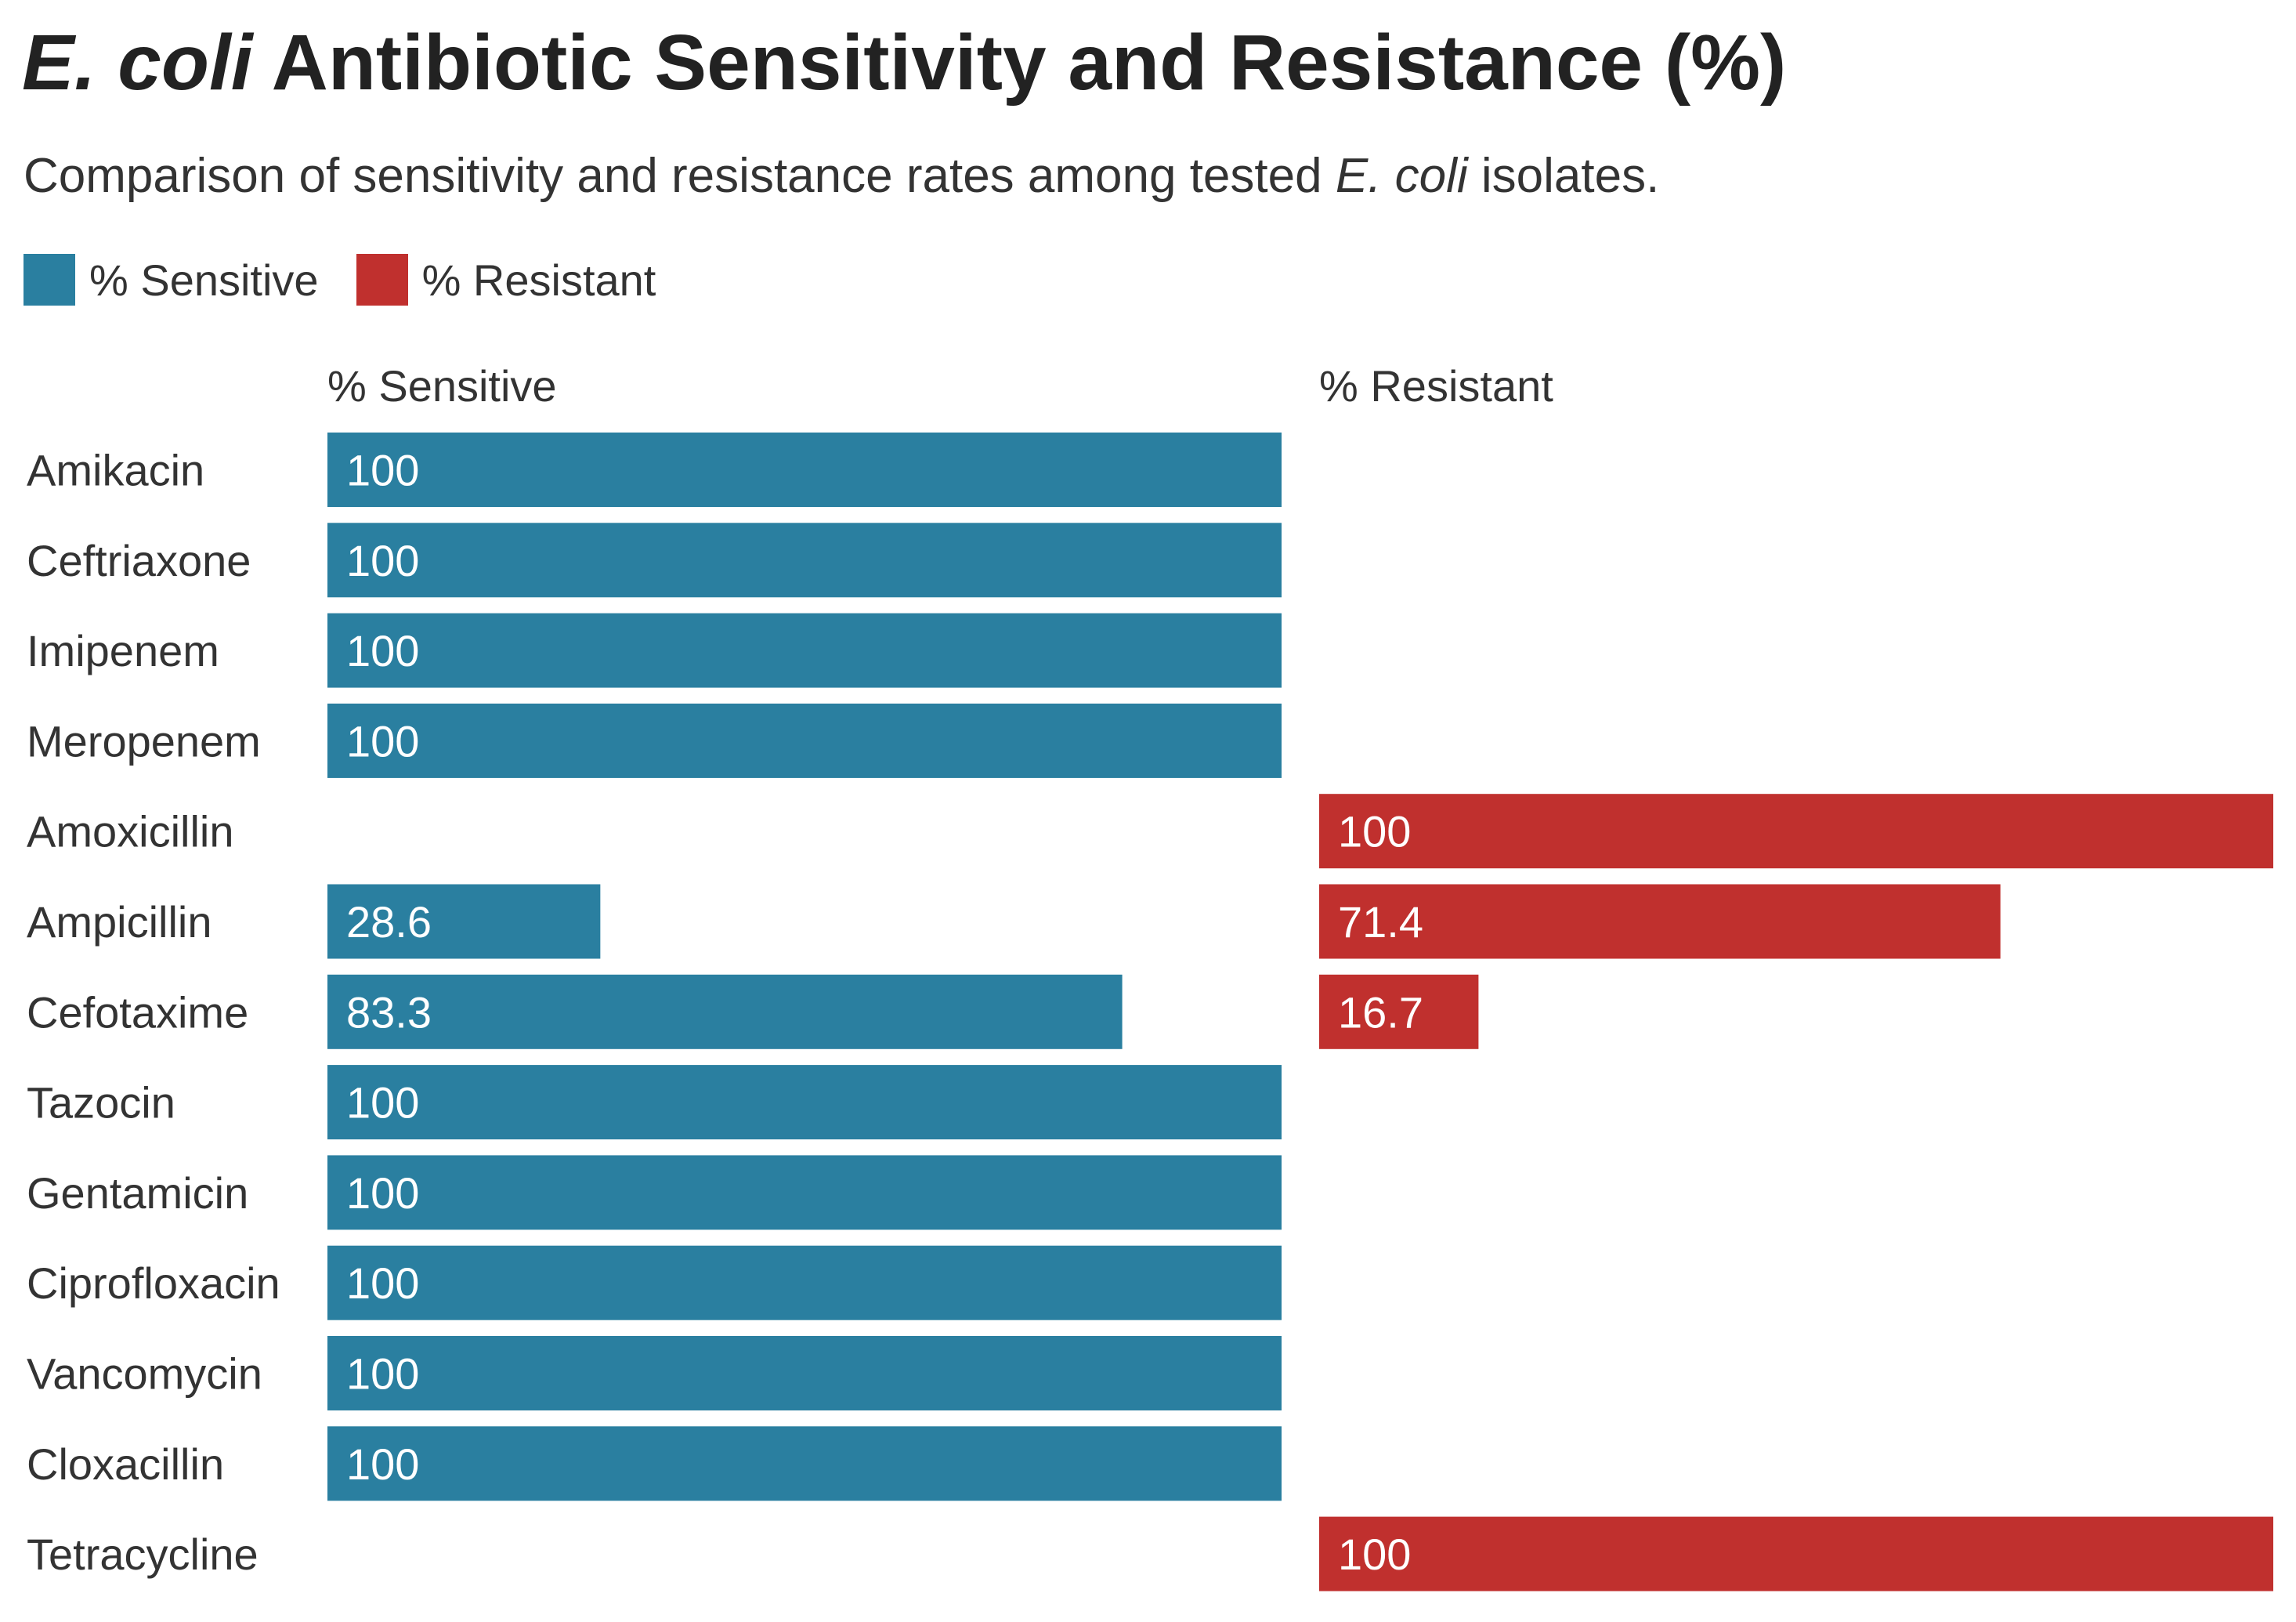  I want to click on data-label-sensitive-imipenem: 100, so click(382, 650).